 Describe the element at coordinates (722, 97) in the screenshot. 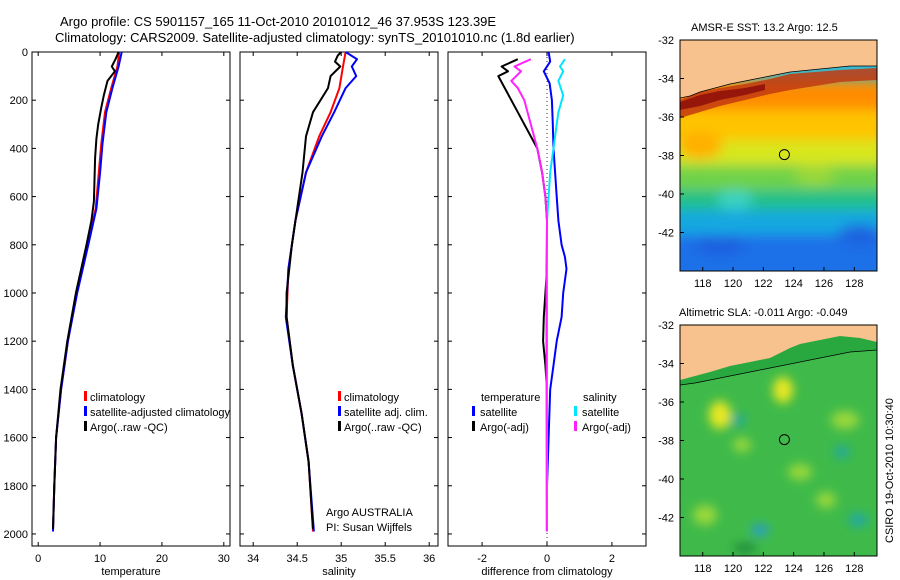

I see `sst-warm-core` at that location.